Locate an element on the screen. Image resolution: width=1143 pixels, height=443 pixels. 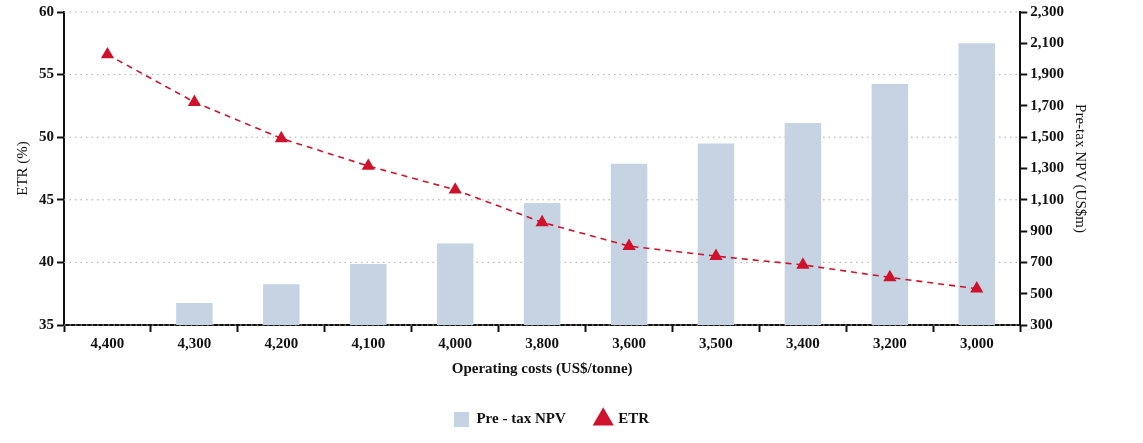
y2-tick-label: 1,500 is located at coordinates (1047, 136).